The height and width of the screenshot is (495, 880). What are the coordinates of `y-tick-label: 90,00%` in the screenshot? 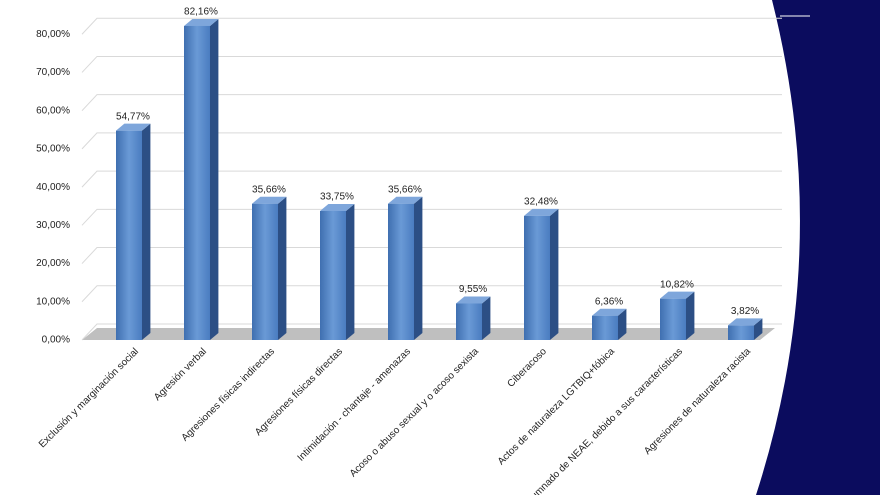 It's located at (53, 1).